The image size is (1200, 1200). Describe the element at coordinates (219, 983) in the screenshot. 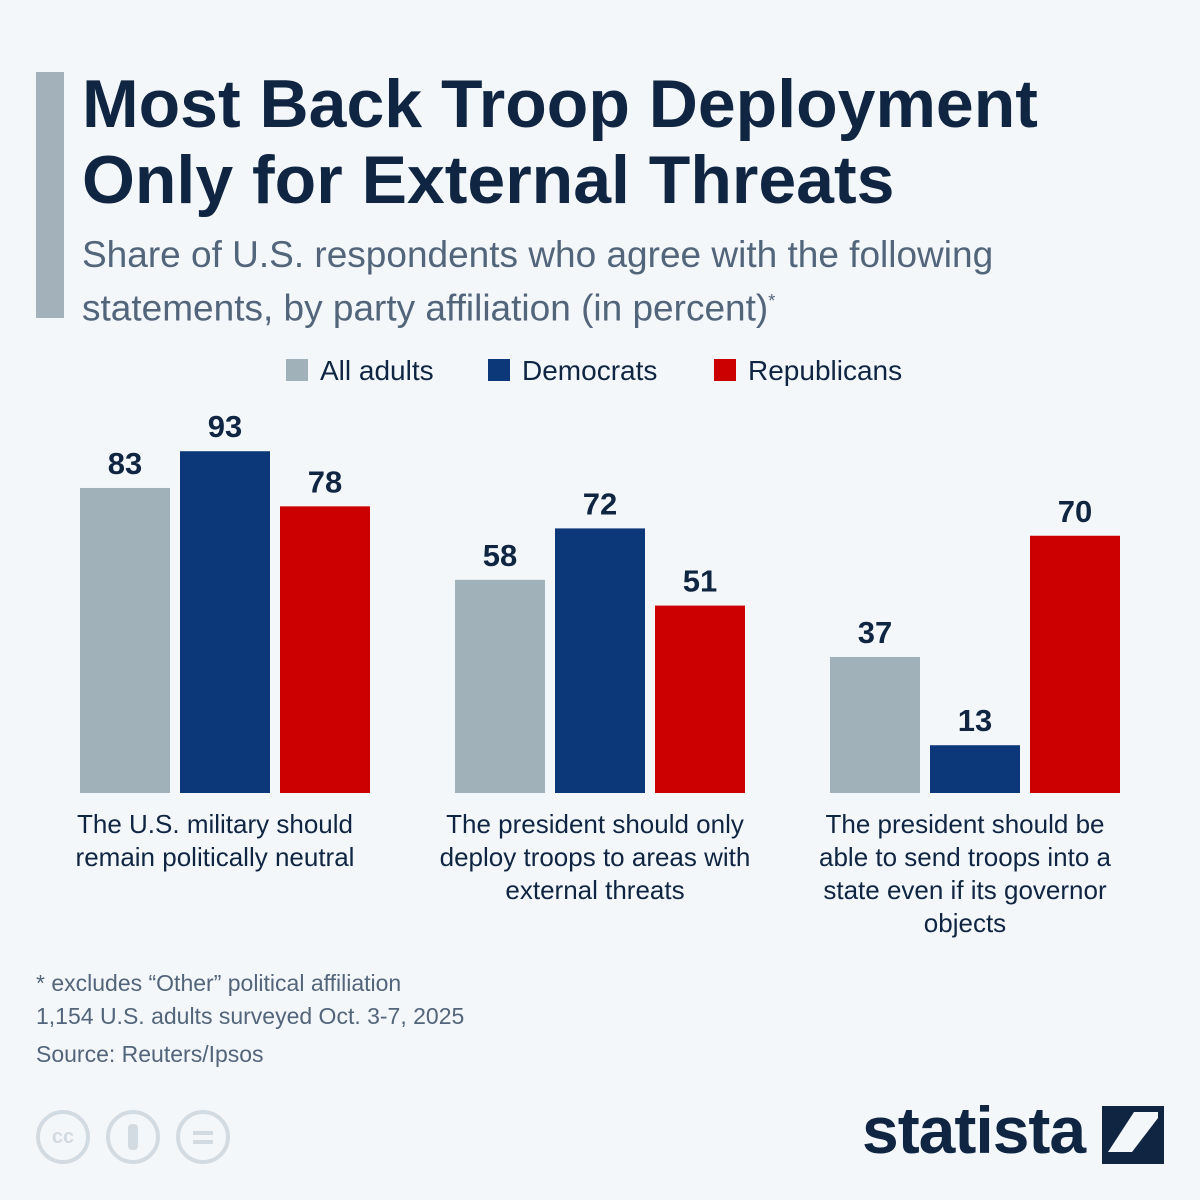

I see `note: * excludes “Other” political affiliation` at that location.